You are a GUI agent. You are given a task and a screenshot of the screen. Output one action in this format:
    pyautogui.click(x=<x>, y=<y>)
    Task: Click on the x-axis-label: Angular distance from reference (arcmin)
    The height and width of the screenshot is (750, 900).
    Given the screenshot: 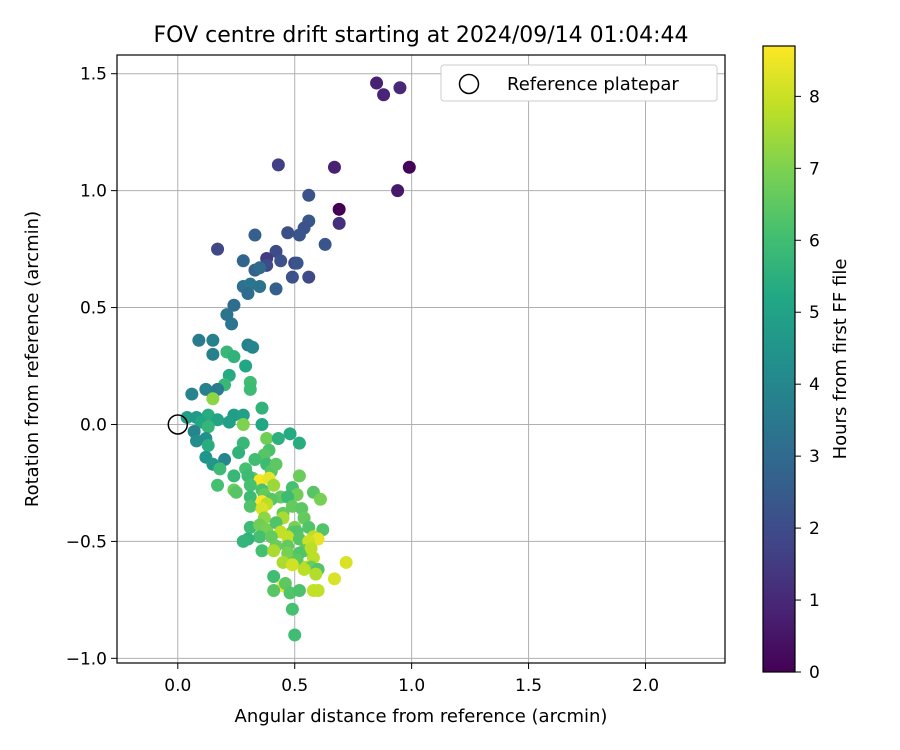 What is the action you would take?
    pyautogui.click(x=421, y=716)
    